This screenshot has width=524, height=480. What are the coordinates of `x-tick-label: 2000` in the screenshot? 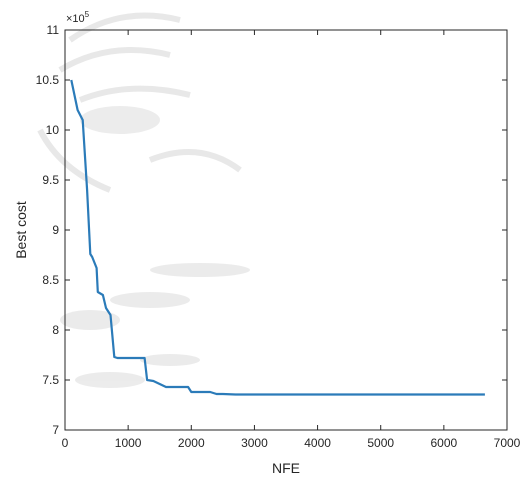 It's located at (191, 443).